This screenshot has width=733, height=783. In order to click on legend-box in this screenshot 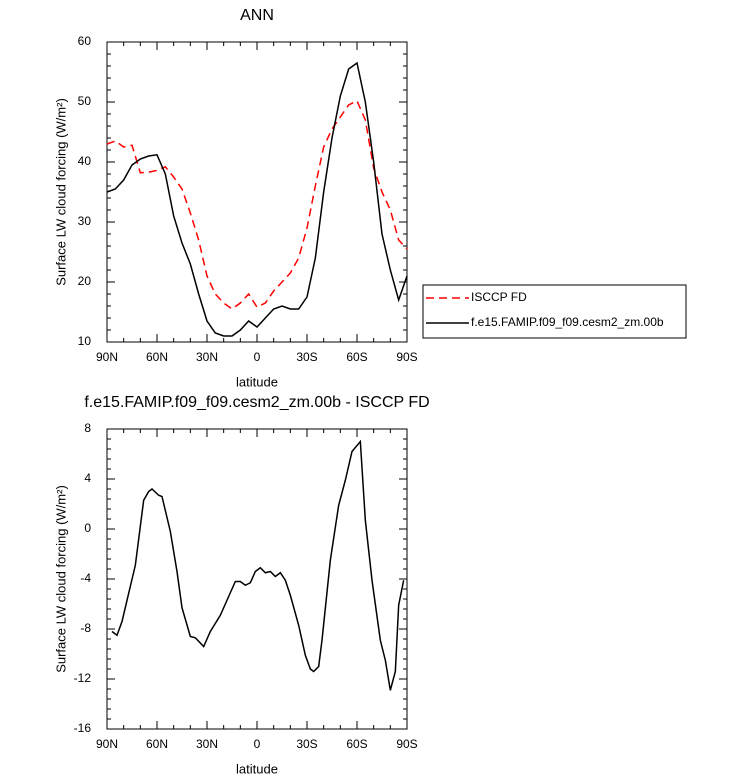, I will do `click(554, 311)`.